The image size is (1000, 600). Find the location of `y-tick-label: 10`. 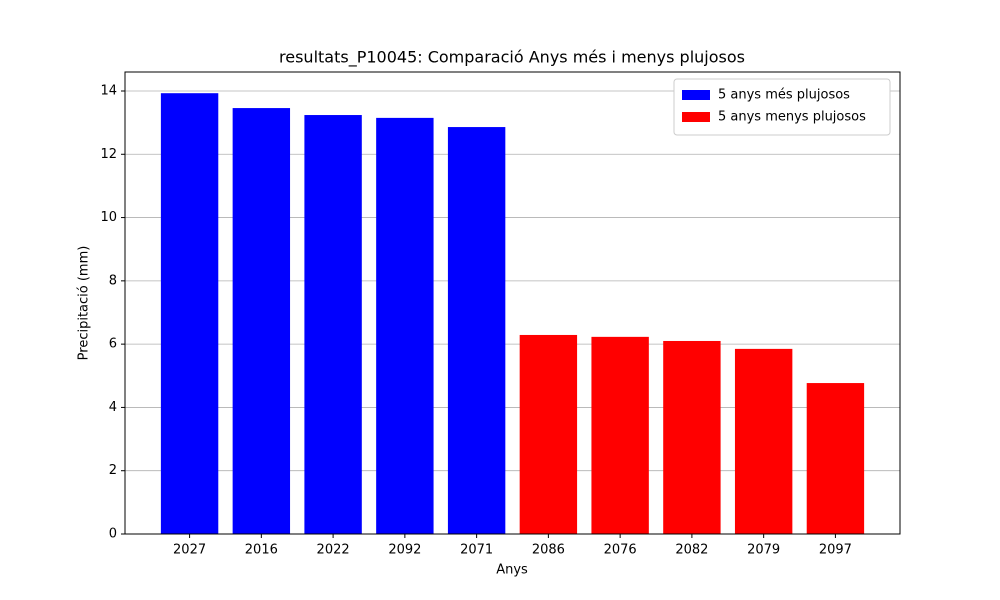

y-tick-label: 10 is located at coordinates (108, 217).